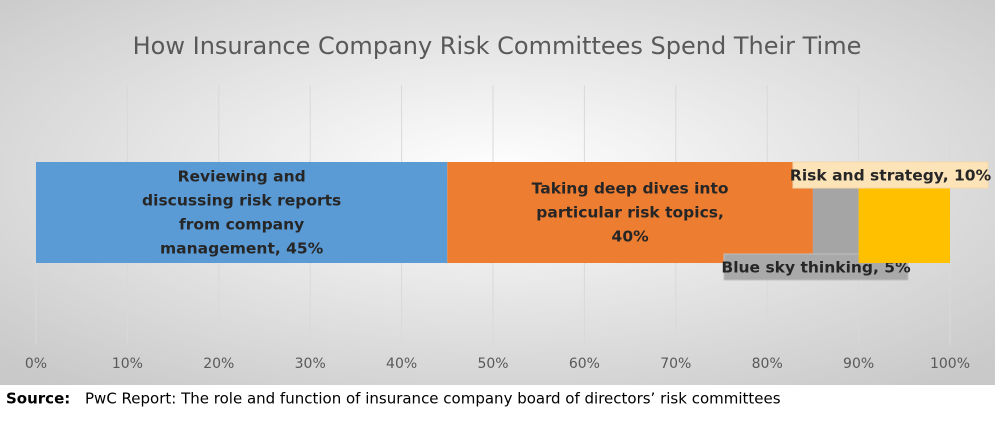 The width and height of the screenshot is (995, 435). What do you see at coordinates (767, 364) in the screenshot?
I see `x-tick-label: 80%` at bounding box center [767, 364].